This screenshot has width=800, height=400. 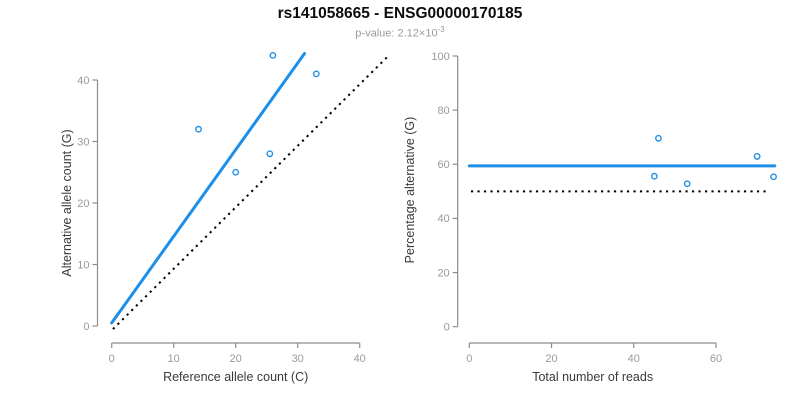 I want to click on chart-subtitle: p-value: 2.12×10-3, so click(x=400, y=32).